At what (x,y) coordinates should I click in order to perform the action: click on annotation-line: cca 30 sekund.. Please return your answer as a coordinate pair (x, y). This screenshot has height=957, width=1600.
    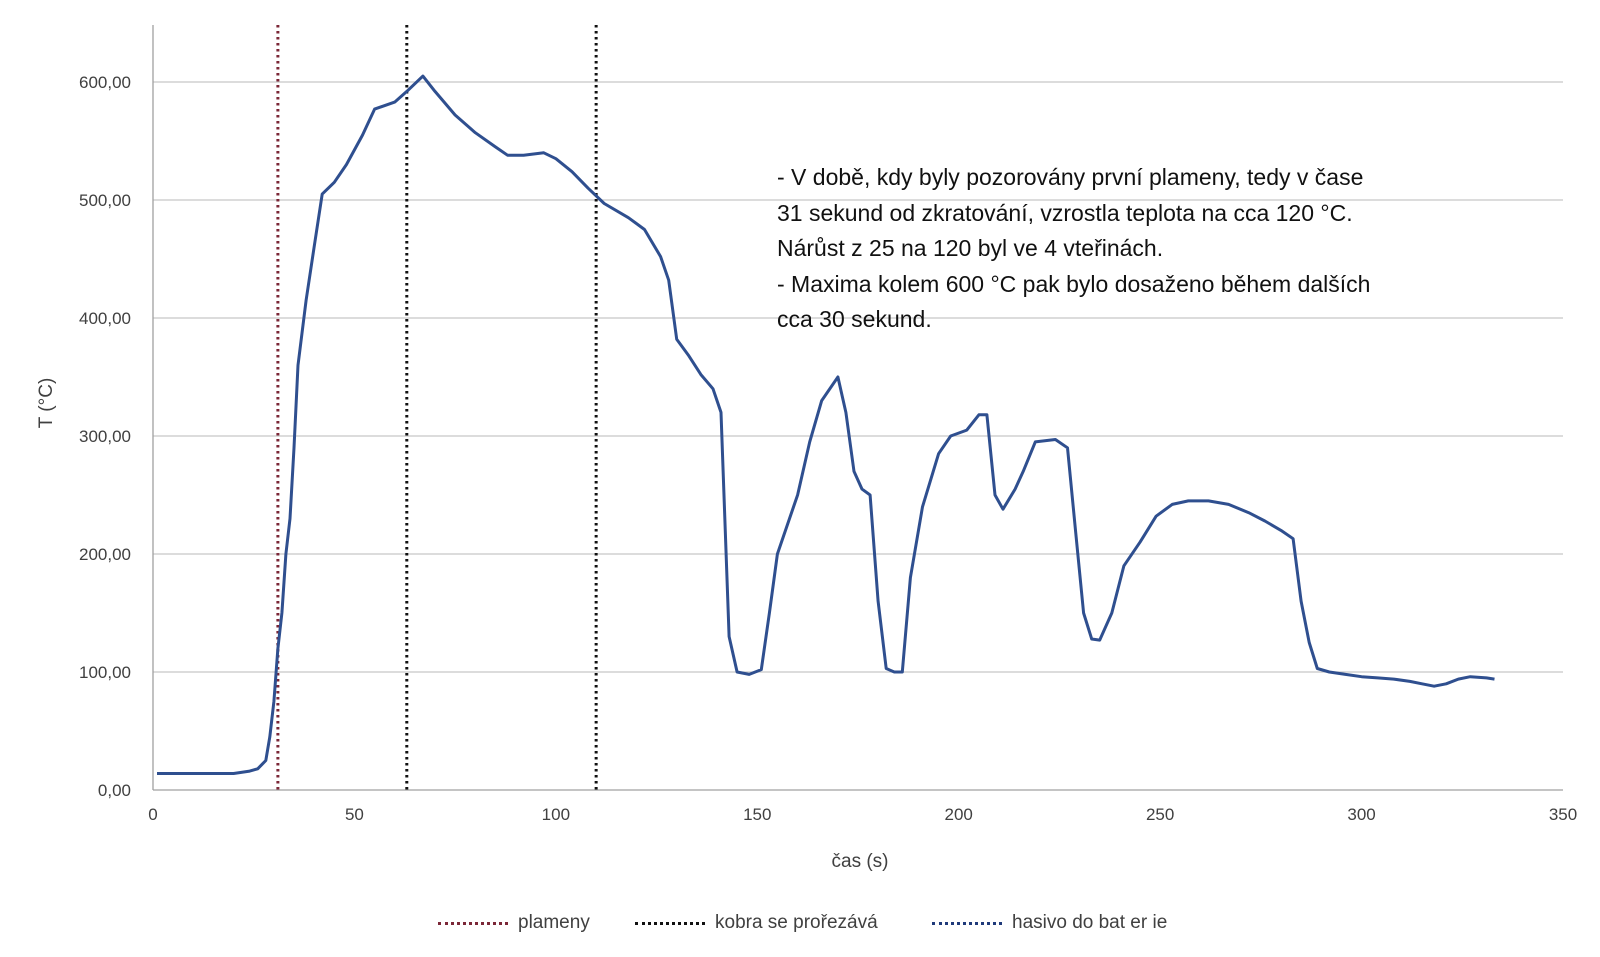
    Looking at the image, I should click on (854, 319).